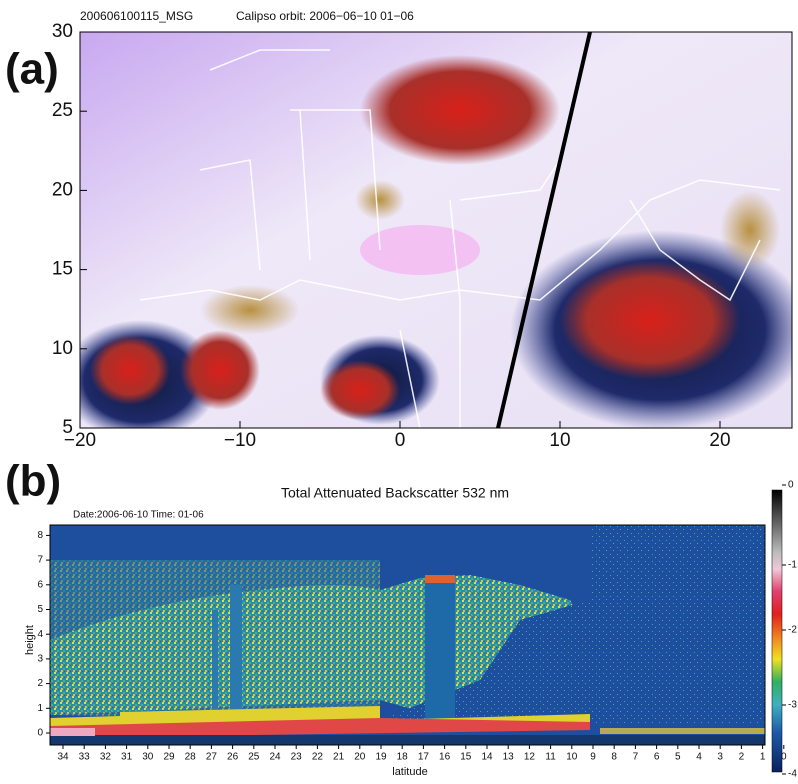 This screenshot has height=784, width=798. I want to click on x-tick-label: 17, so click(424, 757).